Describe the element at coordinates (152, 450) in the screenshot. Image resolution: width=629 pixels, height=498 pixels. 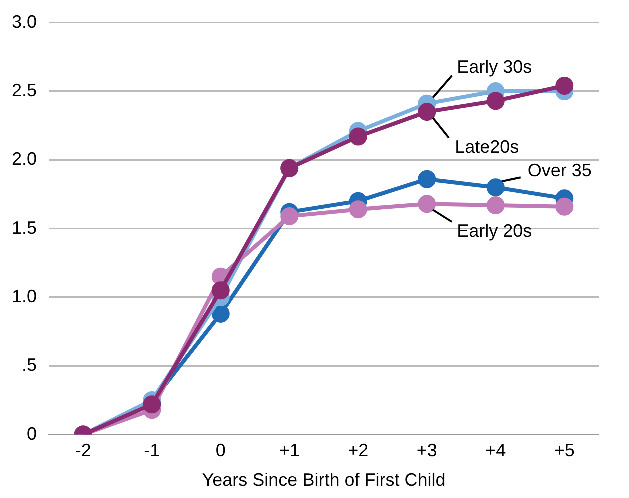
I see `x-tick-label: -1` at that location.